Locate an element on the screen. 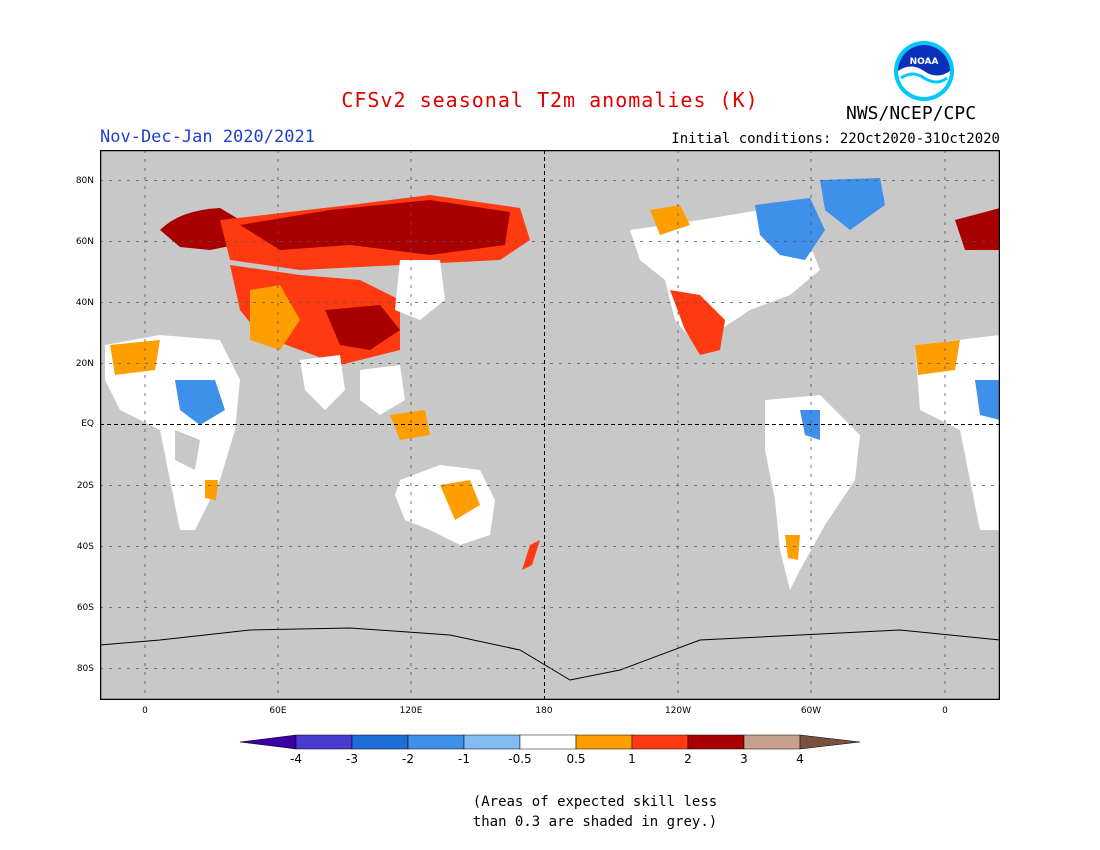 This screenshot has width=1100, height=850. map-title: CFSv2 seasonal T2m anomalies (K) is located at coordinates (550, 100).